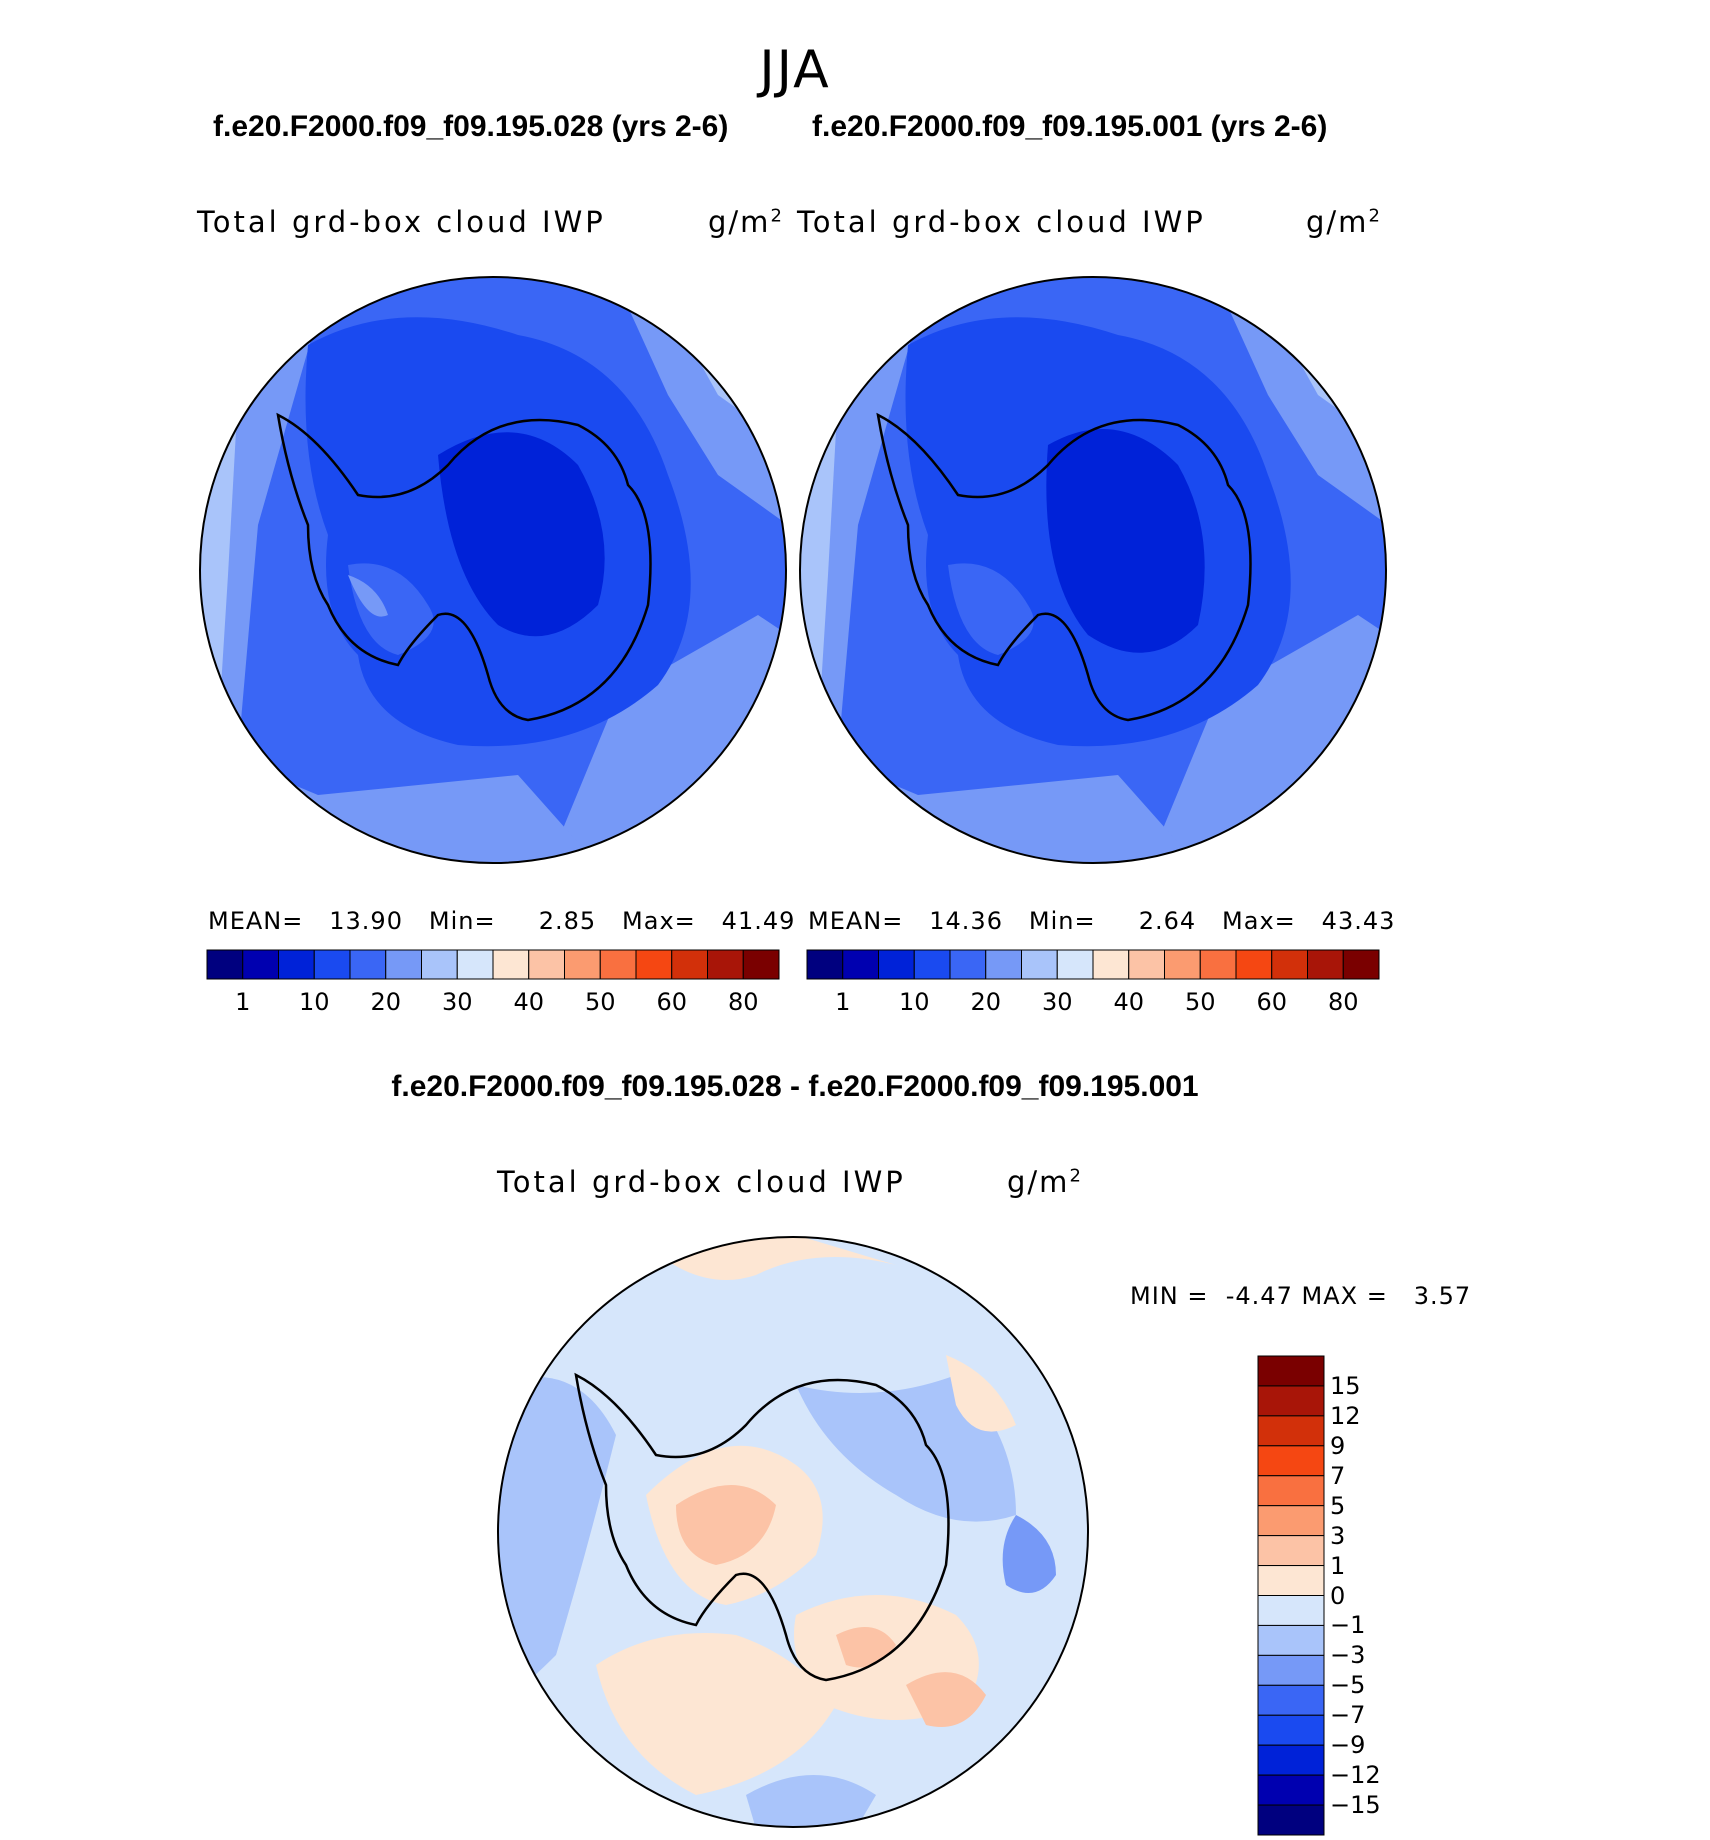 The image size is (1710, 1840). I want to click on colorbar-ticks-left: 1 10 20 30 40 50 60 80, so click(493, 1003).